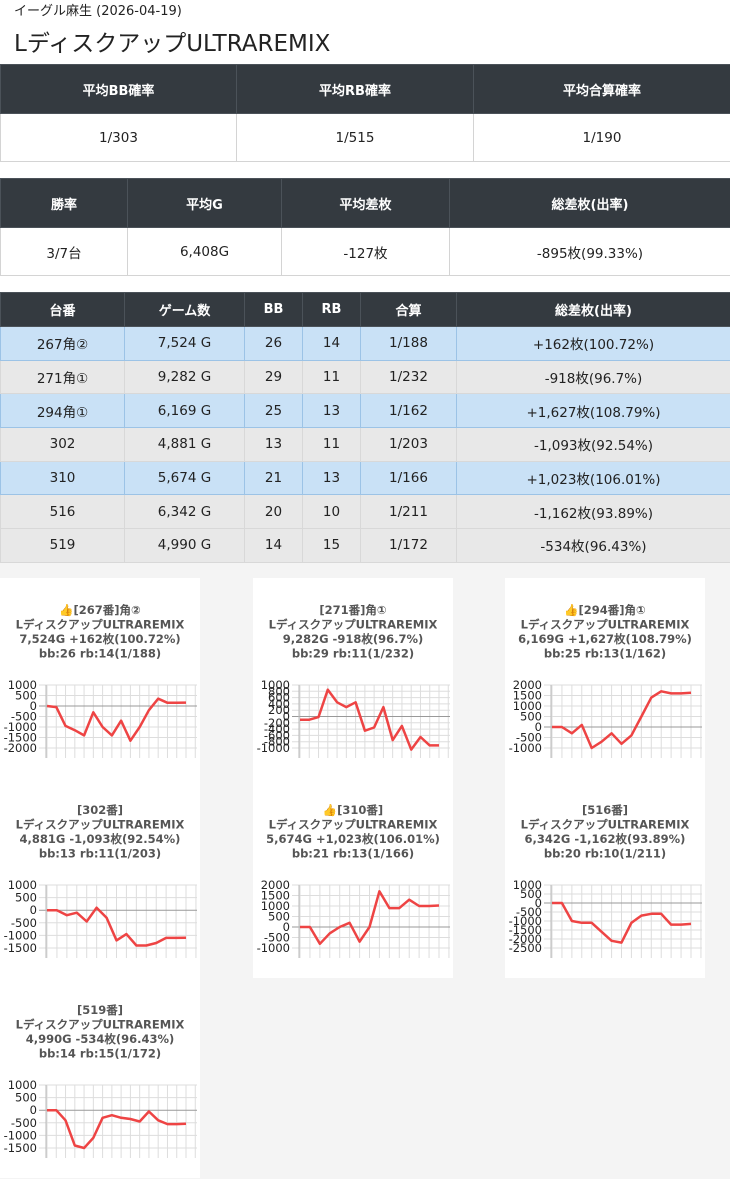 Image resolution: width=730 pixels, height=1179 pixels. What do you see at coordinates (408, 309) in the screenshot?
I see `header-cell: 合算` at bounding box center [408, 309].